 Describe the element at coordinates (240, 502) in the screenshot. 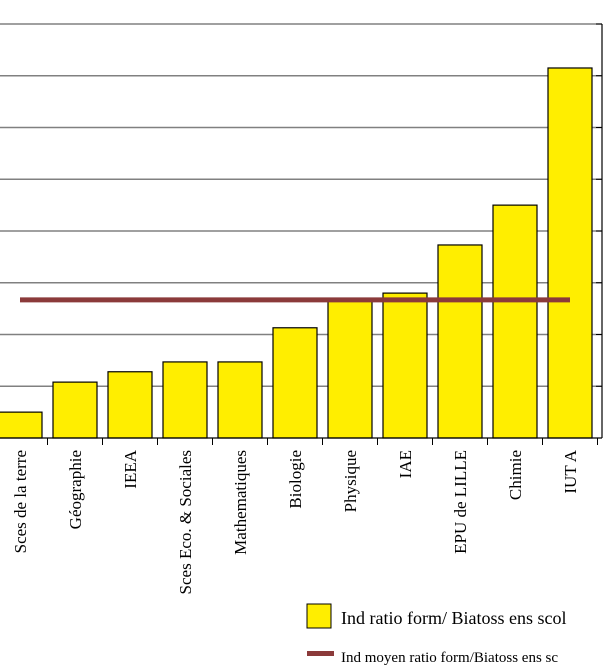

I see `category-label: Mathematiques` at that location.